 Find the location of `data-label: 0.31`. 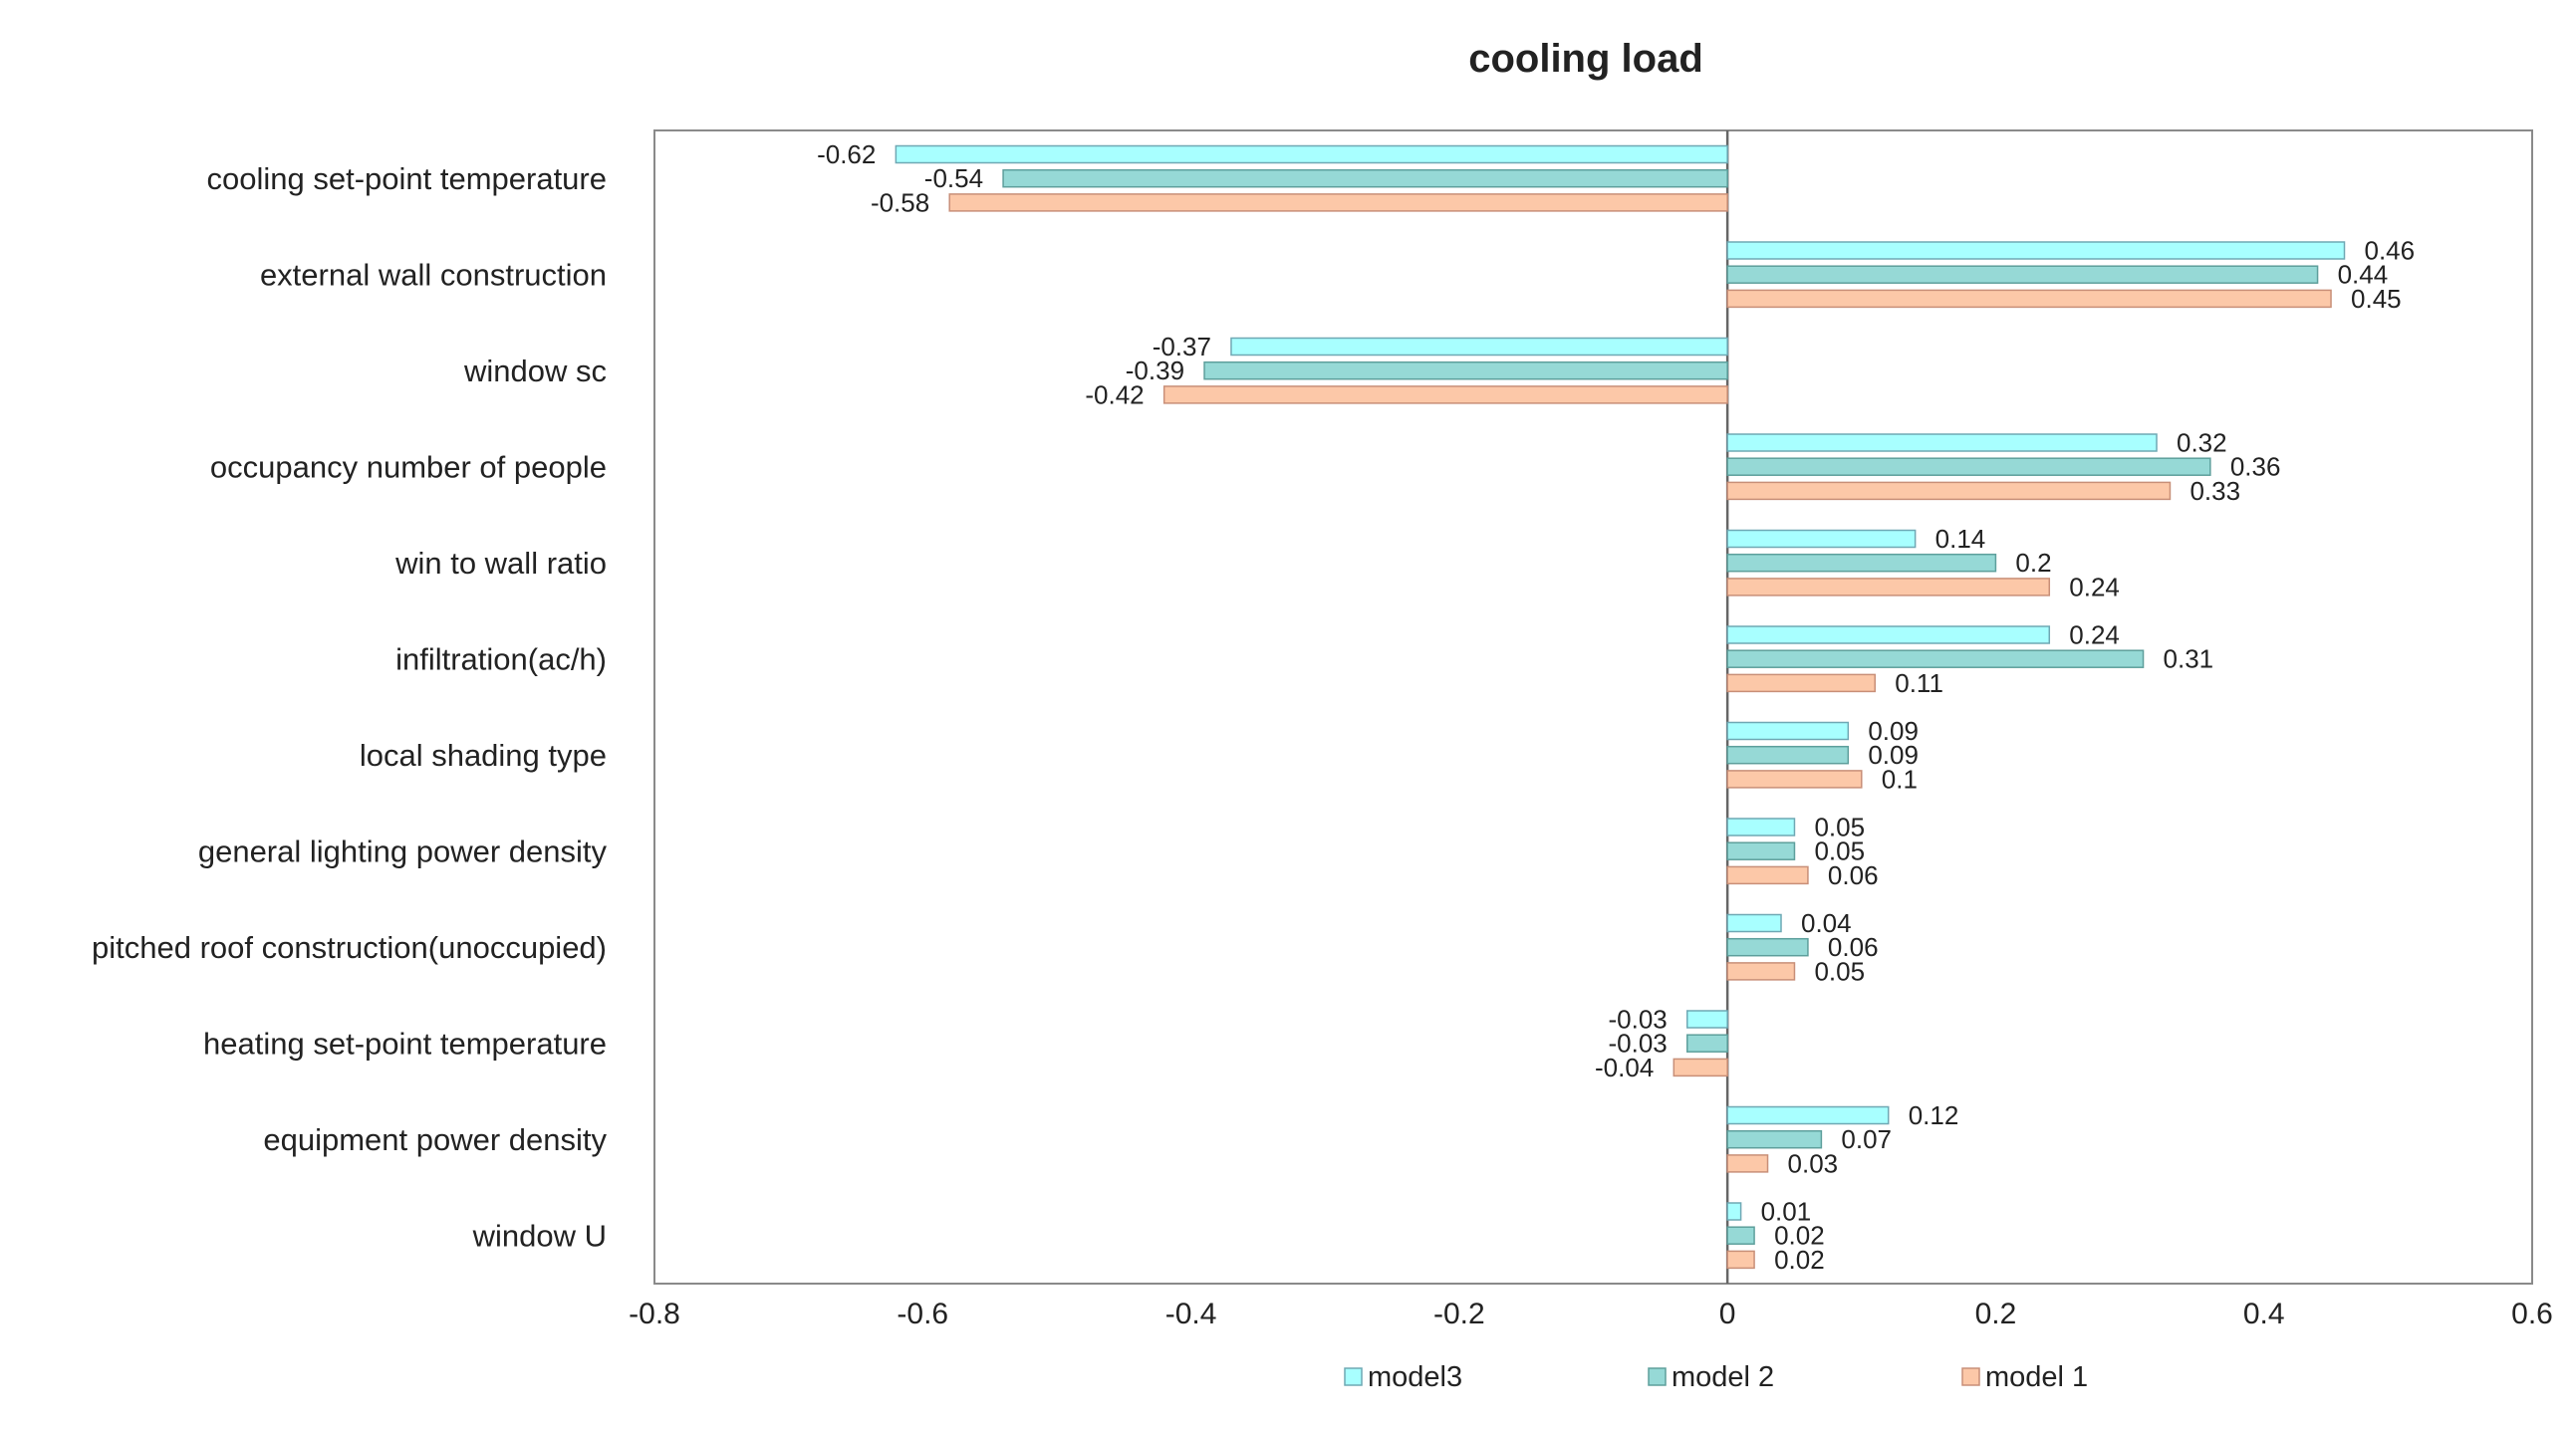

data-label: 0.31 is located at coordinates (2189, 659).